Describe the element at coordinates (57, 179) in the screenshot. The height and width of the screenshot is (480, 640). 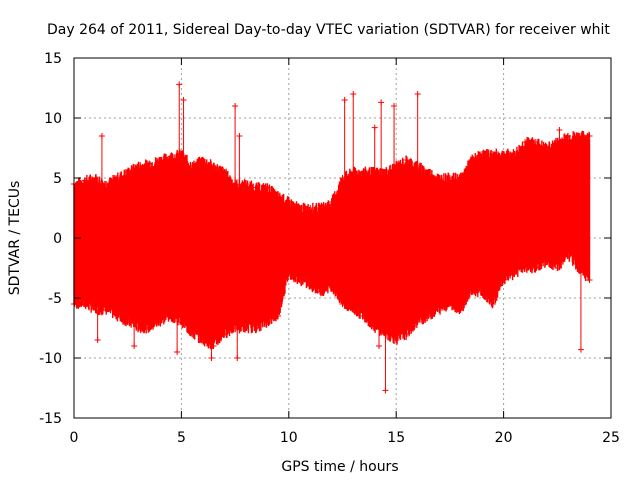
I see `y-tick-label: 5` at that location.